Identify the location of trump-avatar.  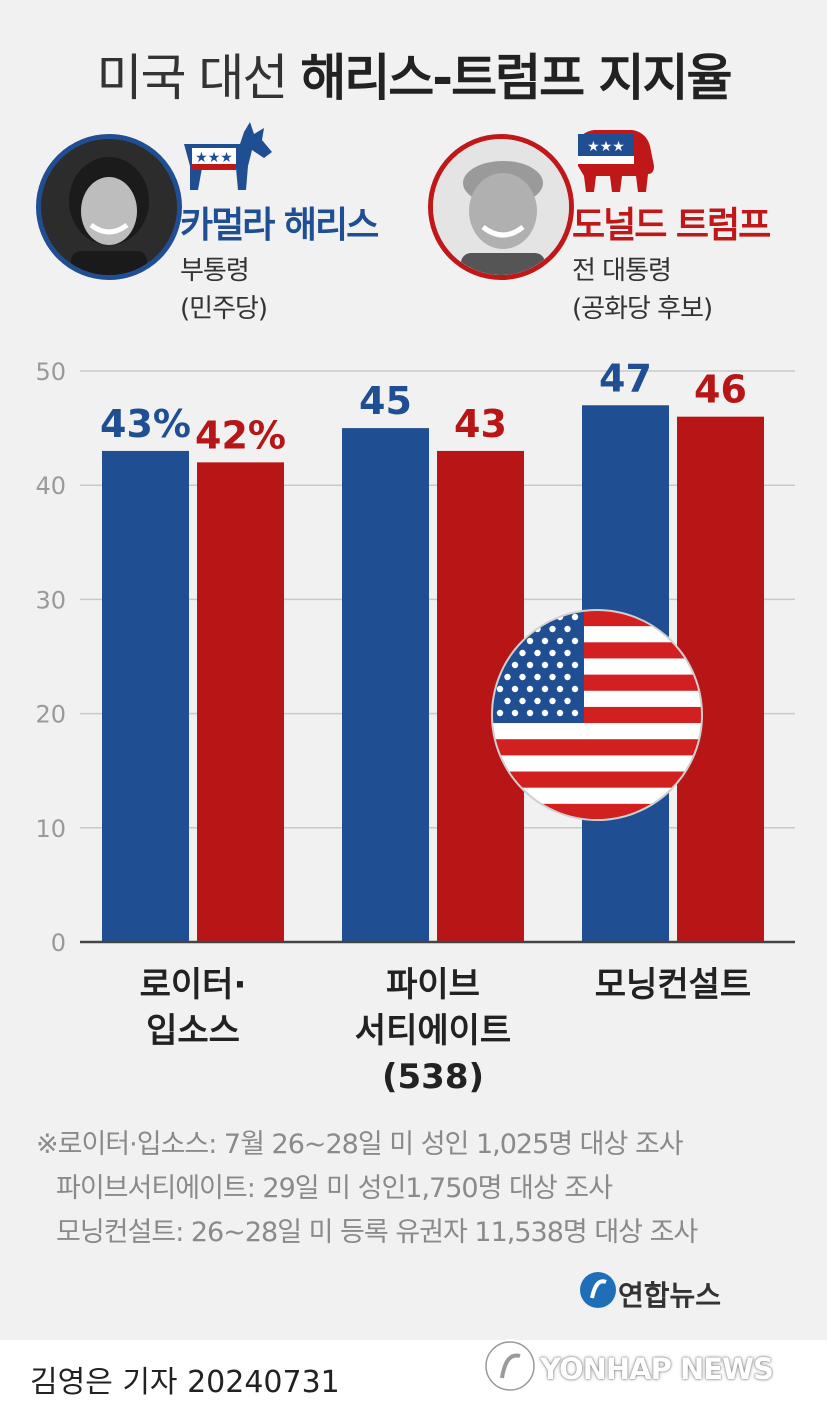
(501, 207).